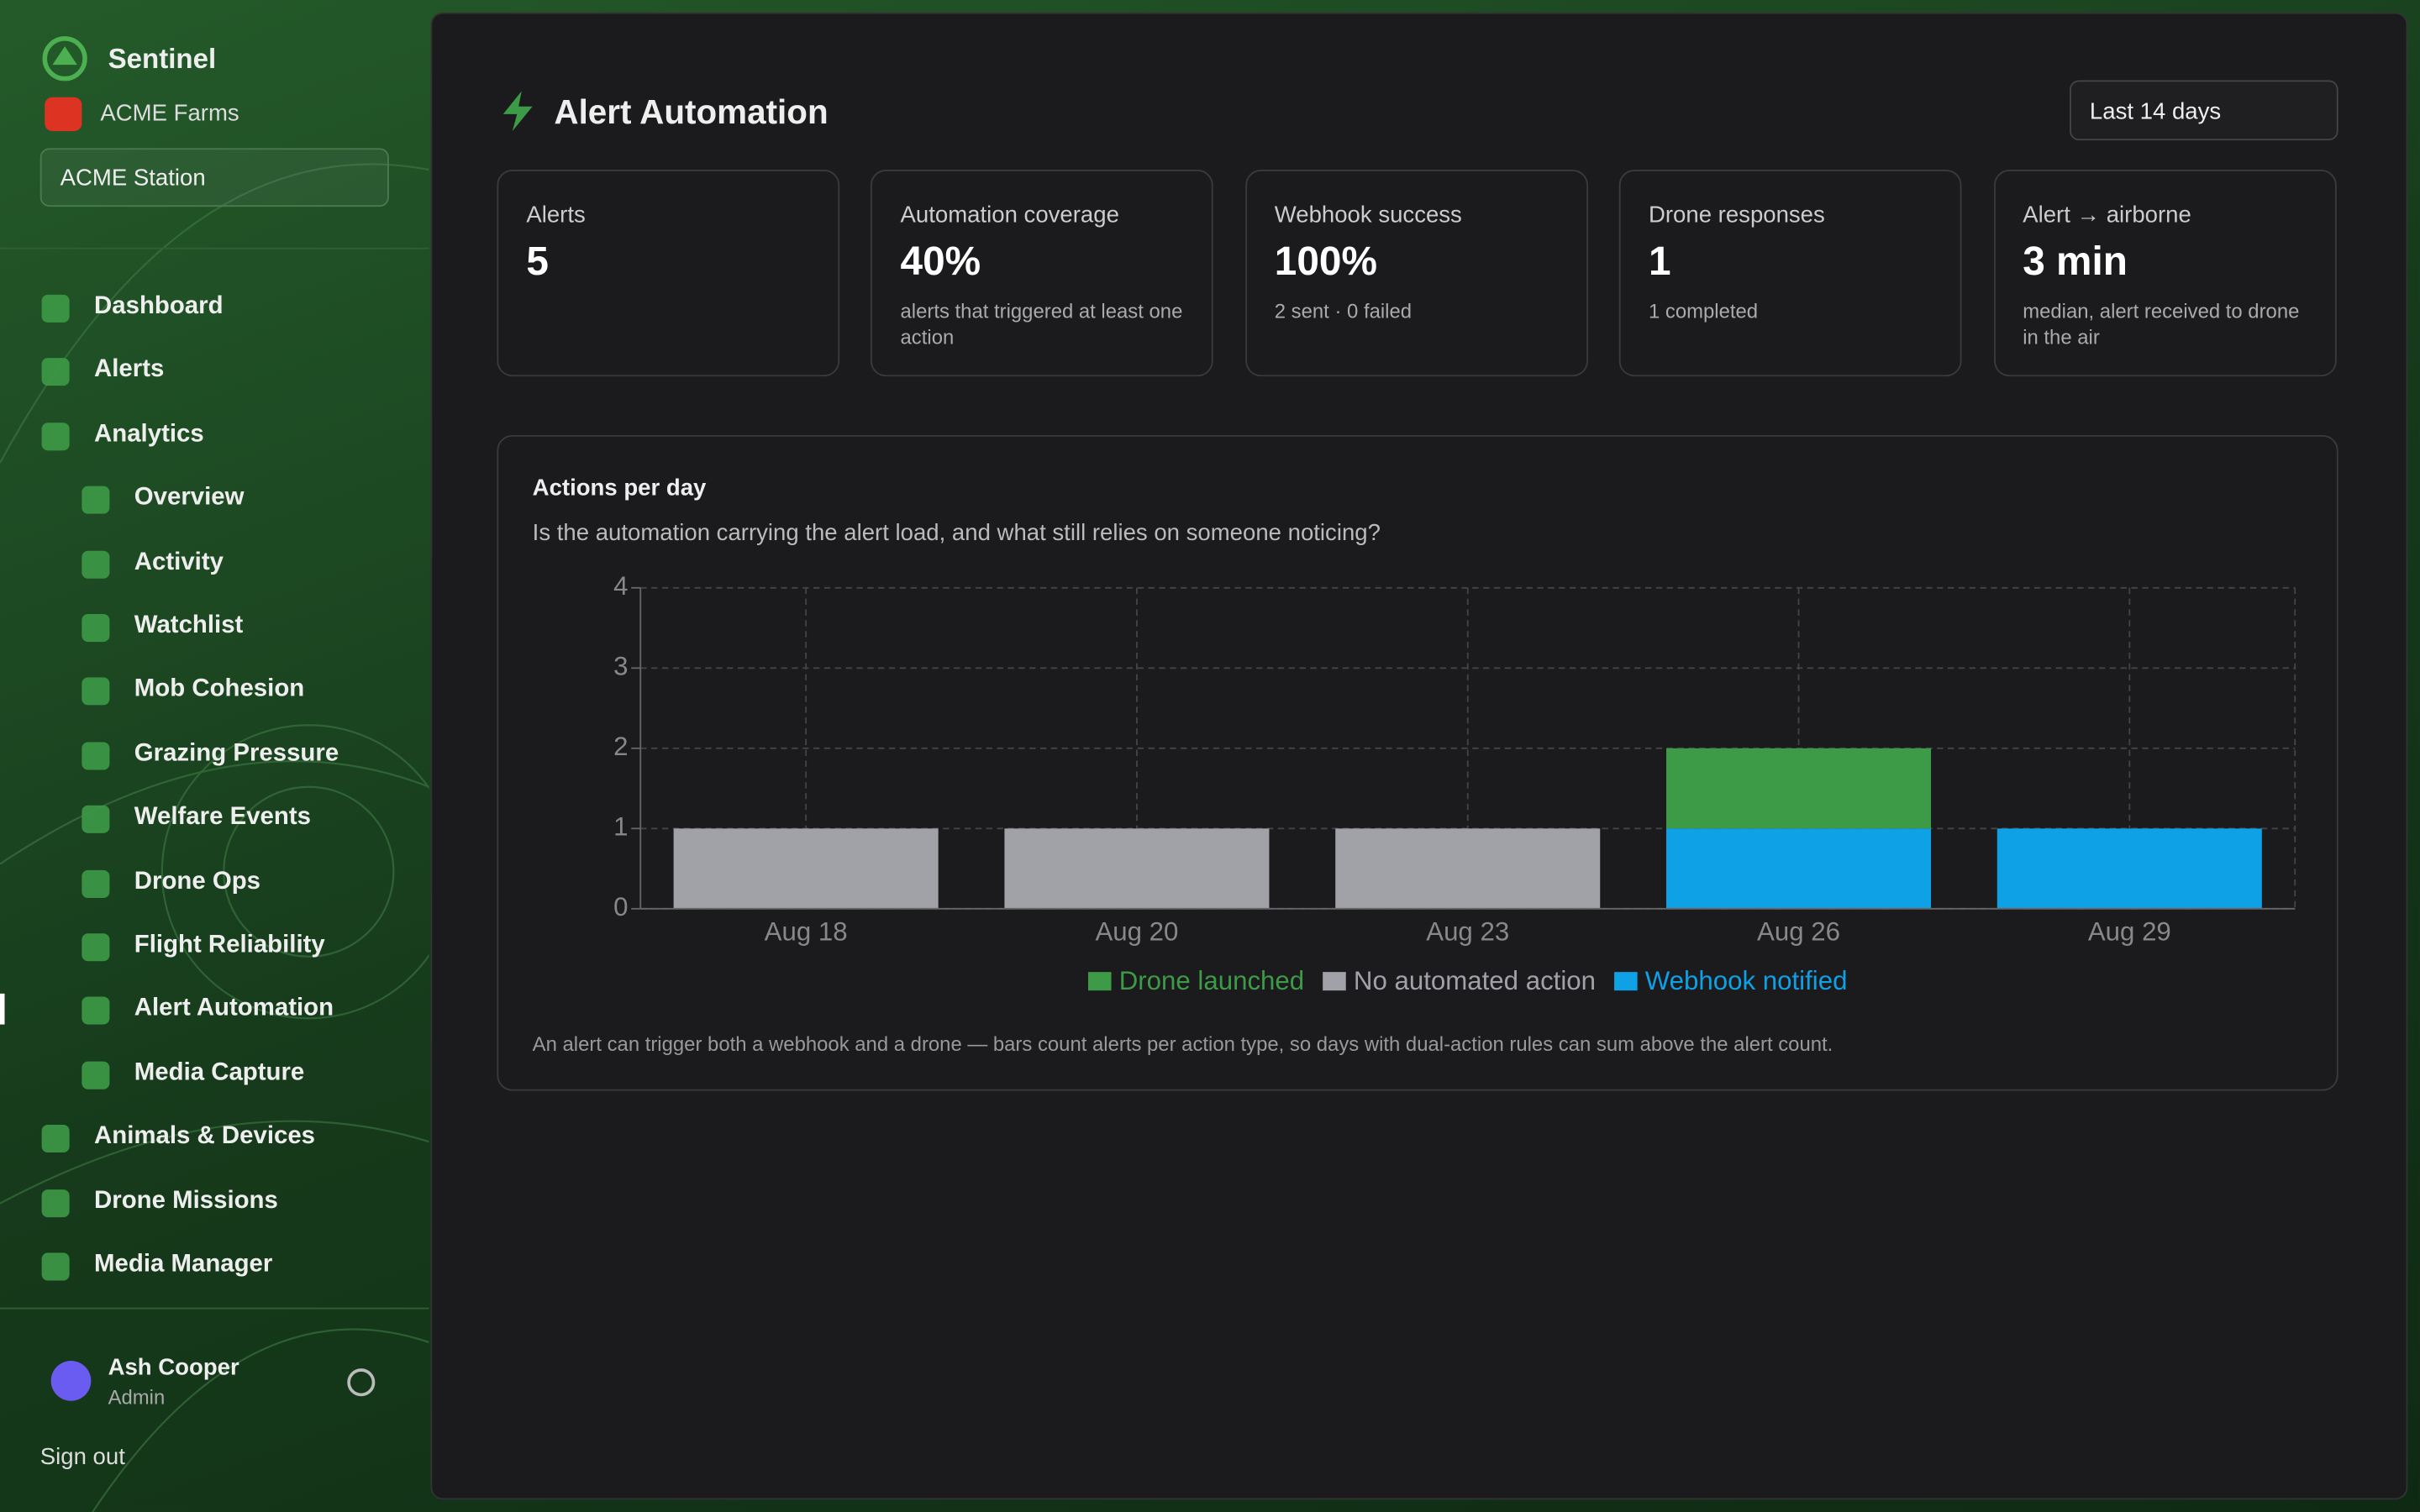 The image size is (2420, 1512). Describe the element at coordinates (71, 1380) in the screenshot. I see `avatar` at that location.